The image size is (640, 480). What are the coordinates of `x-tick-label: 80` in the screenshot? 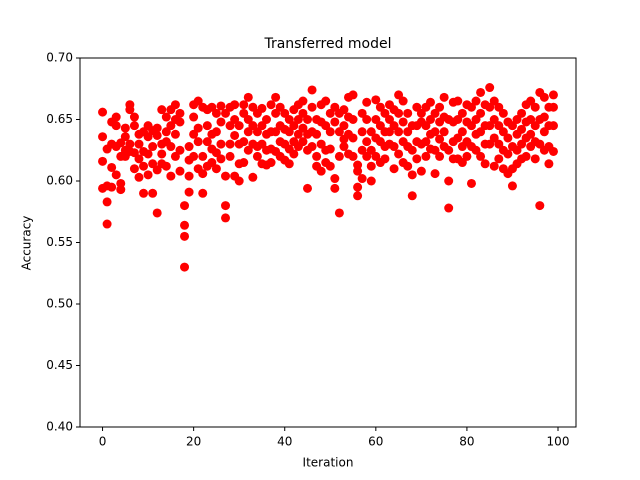 It's located at (466, 442).